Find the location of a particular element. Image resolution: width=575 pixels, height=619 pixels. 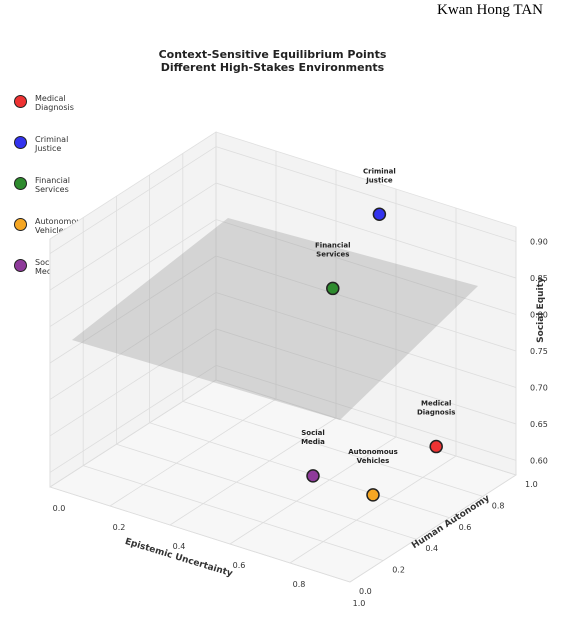

chart-title-line-1: Context-Sensitive Equilibrium Points is located at coordinates (272, 54).